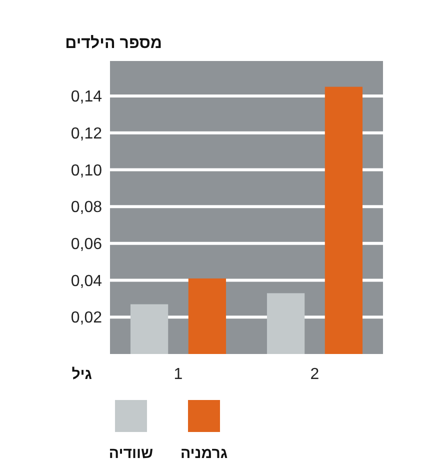 Image resolution: width=433 pixels, height=467 pixels. What do you see at coordinates (113, 43) in the screenshot?
I see `y-axis-title: מספר הילדים` at bounding box center [113, 43].